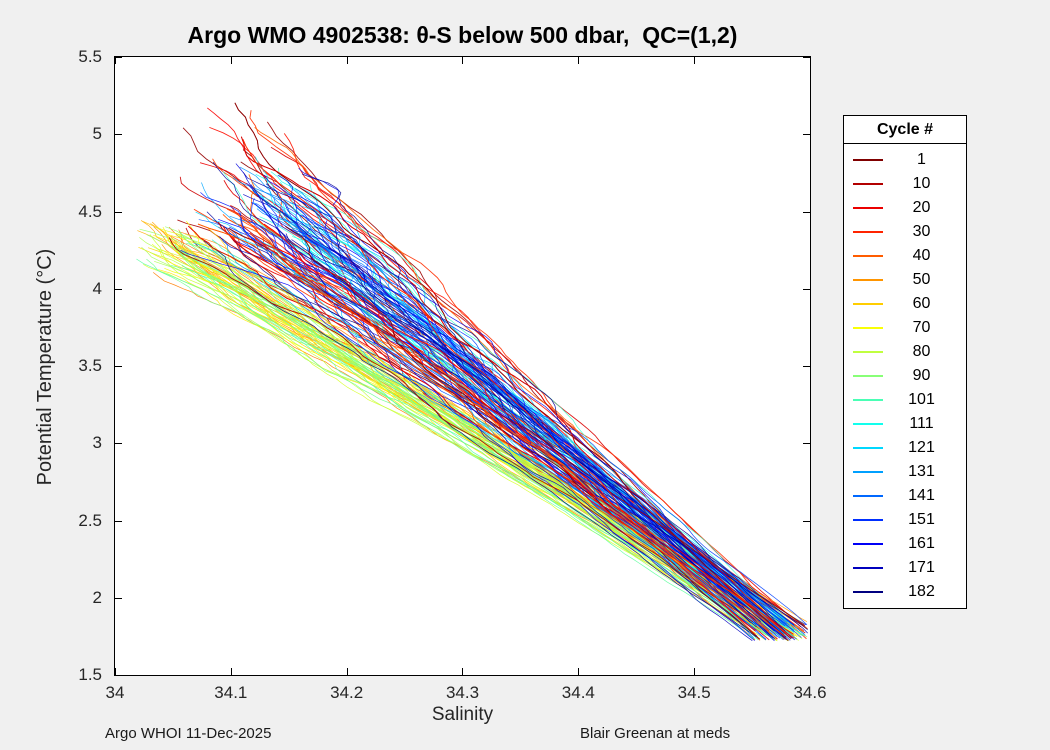 This screenshot has height=750, width=1050. I want to click on legend-cycle-label: 131, so click(921, 471).